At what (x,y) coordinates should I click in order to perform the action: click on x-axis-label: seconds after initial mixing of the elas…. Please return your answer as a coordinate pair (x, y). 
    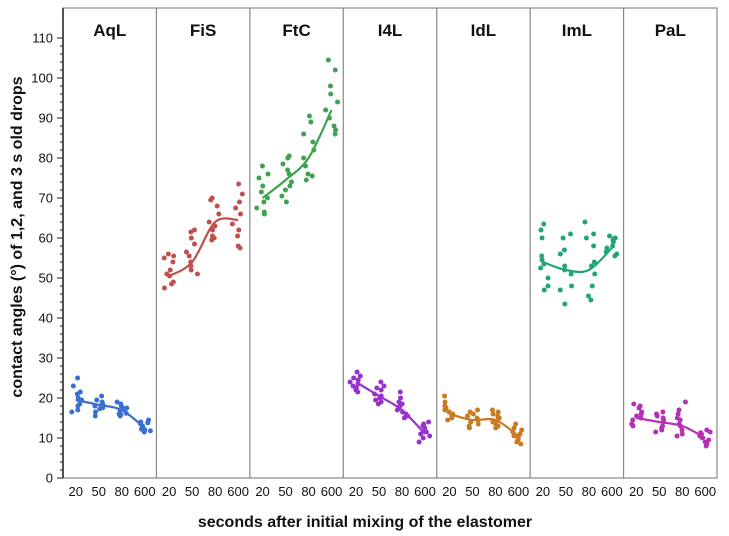
    Looking at the image, I should click on (365, 522).